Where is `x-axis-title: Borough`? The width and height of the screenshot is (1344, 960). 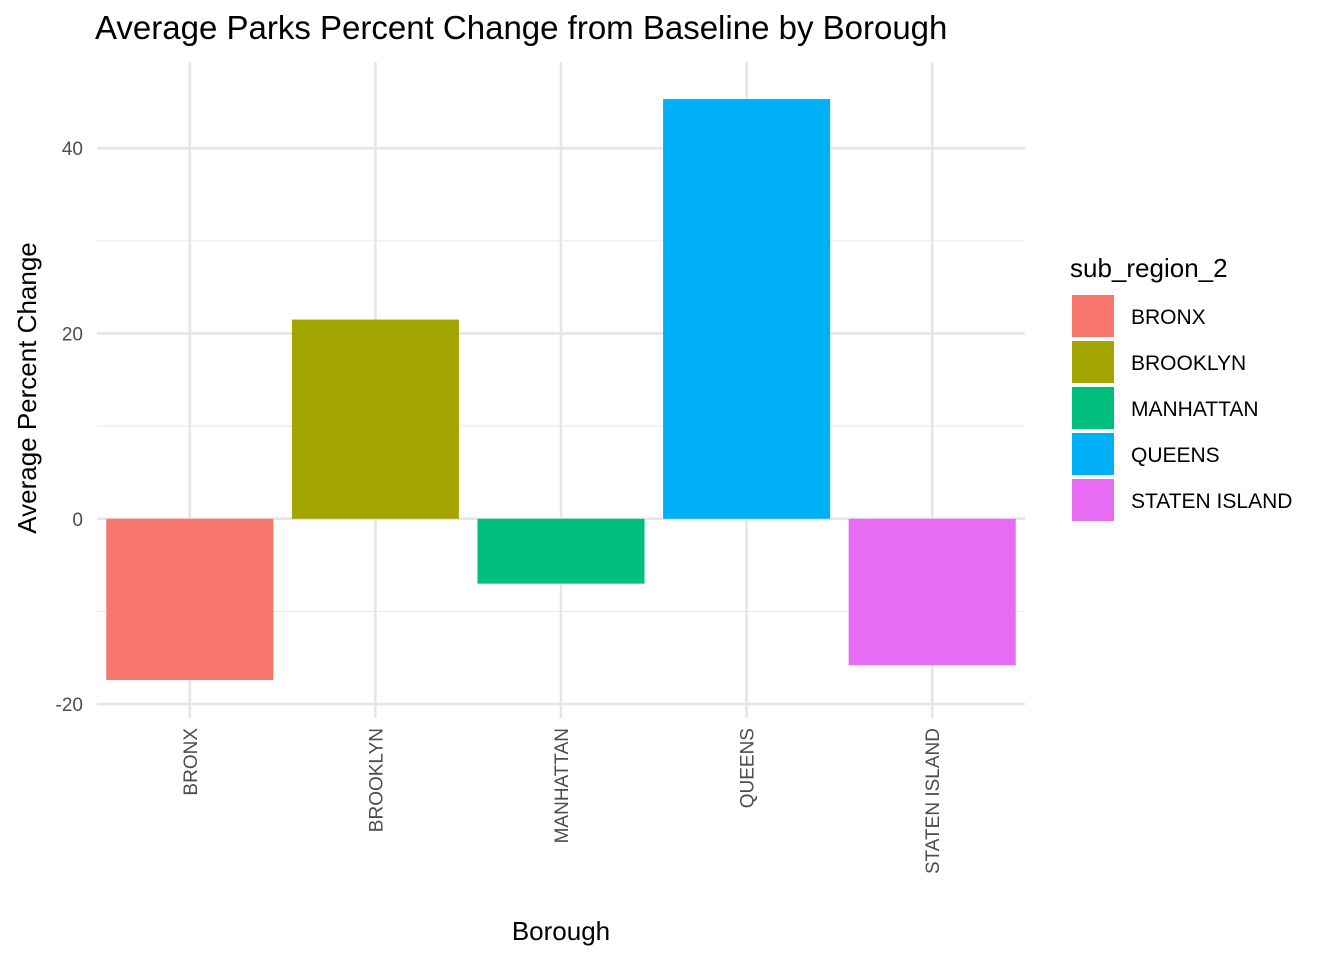 x-axis-title: Borough is located at coordinates (561, 931).